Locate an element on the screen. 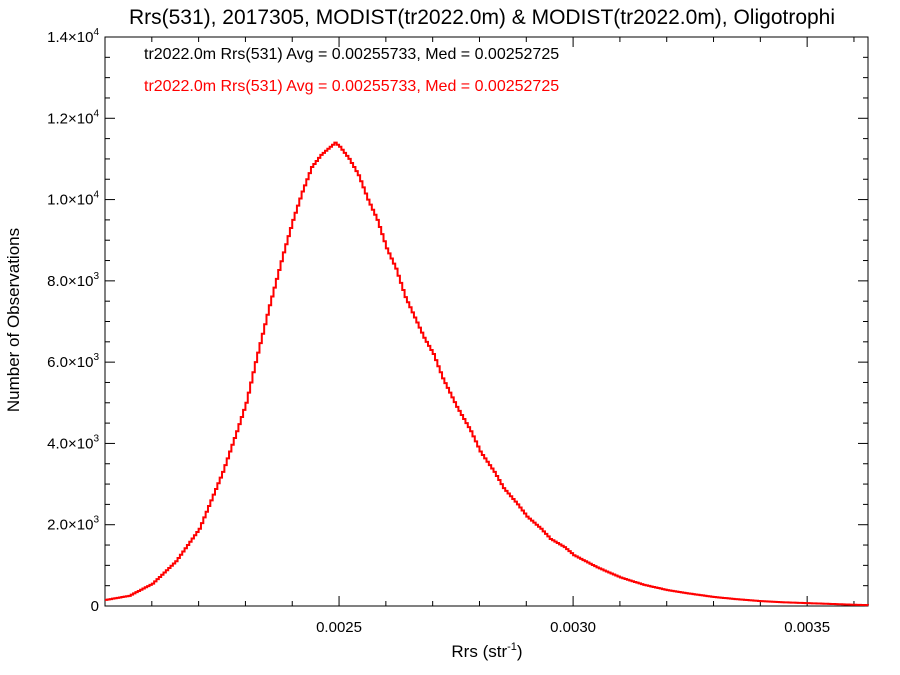 Image resolution: width=900 pixels, height=675 pixels. y-tick-label: 0 is located at coordinates (95, 606).